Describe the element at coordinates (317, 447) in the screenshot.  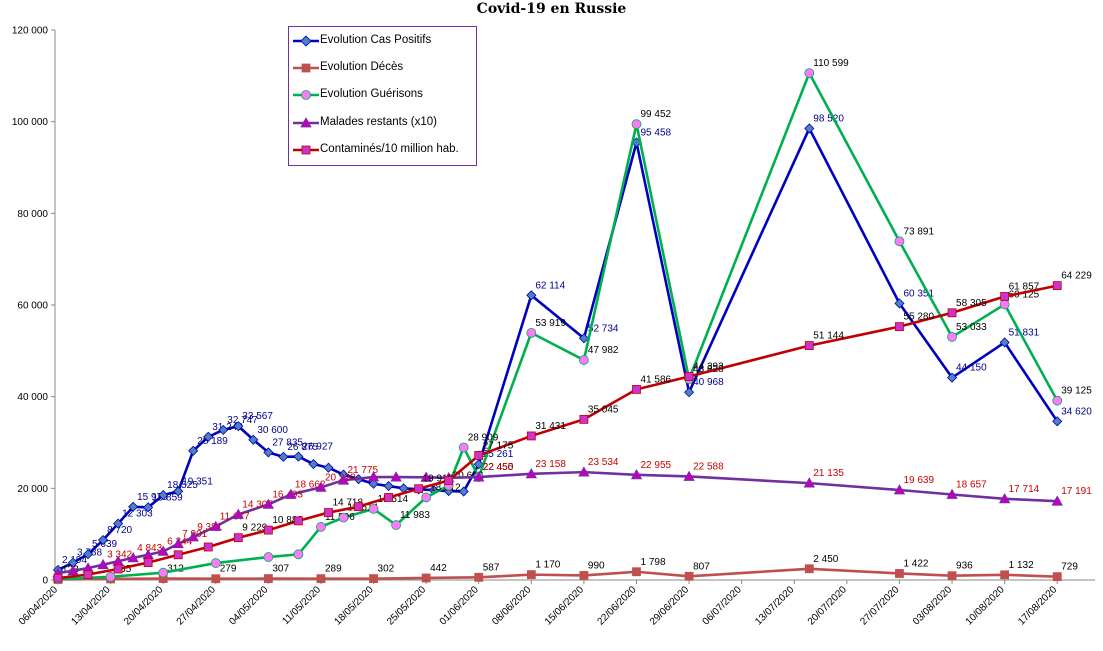
I see `data-label-evolution-cas-positifs: 26 927` at that location.